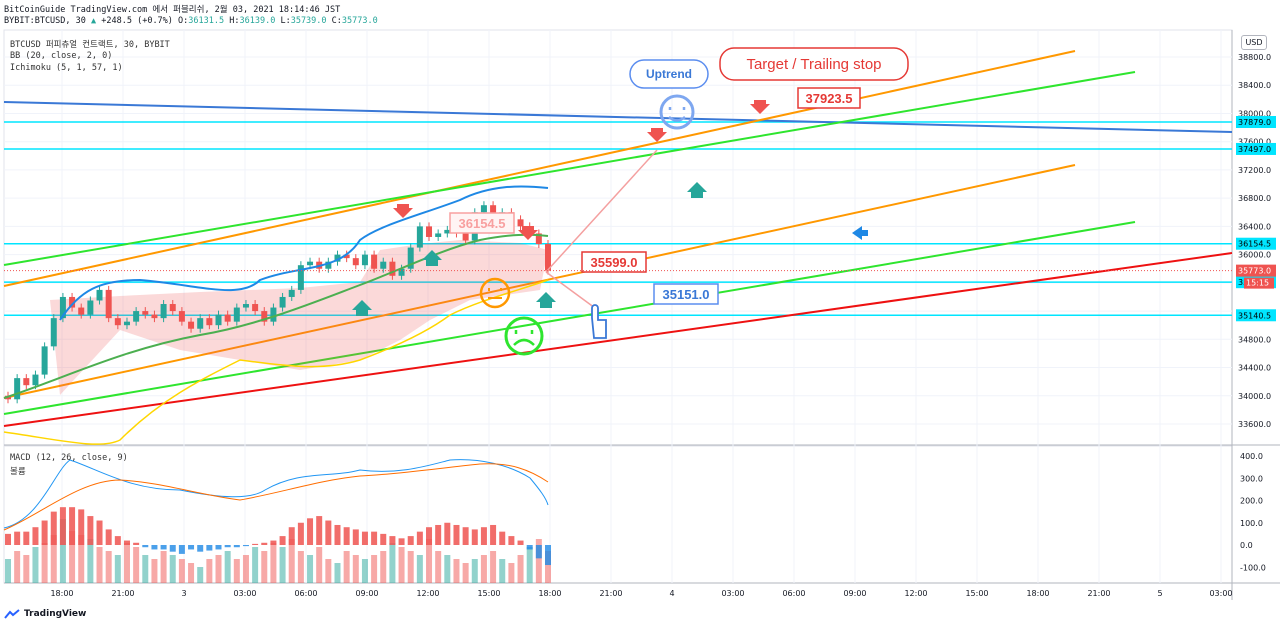  What do you see at coordinates (45, 614) in the screenshot?
I see `tradingview-logo: TradingView` at bounding box center [45, 614].